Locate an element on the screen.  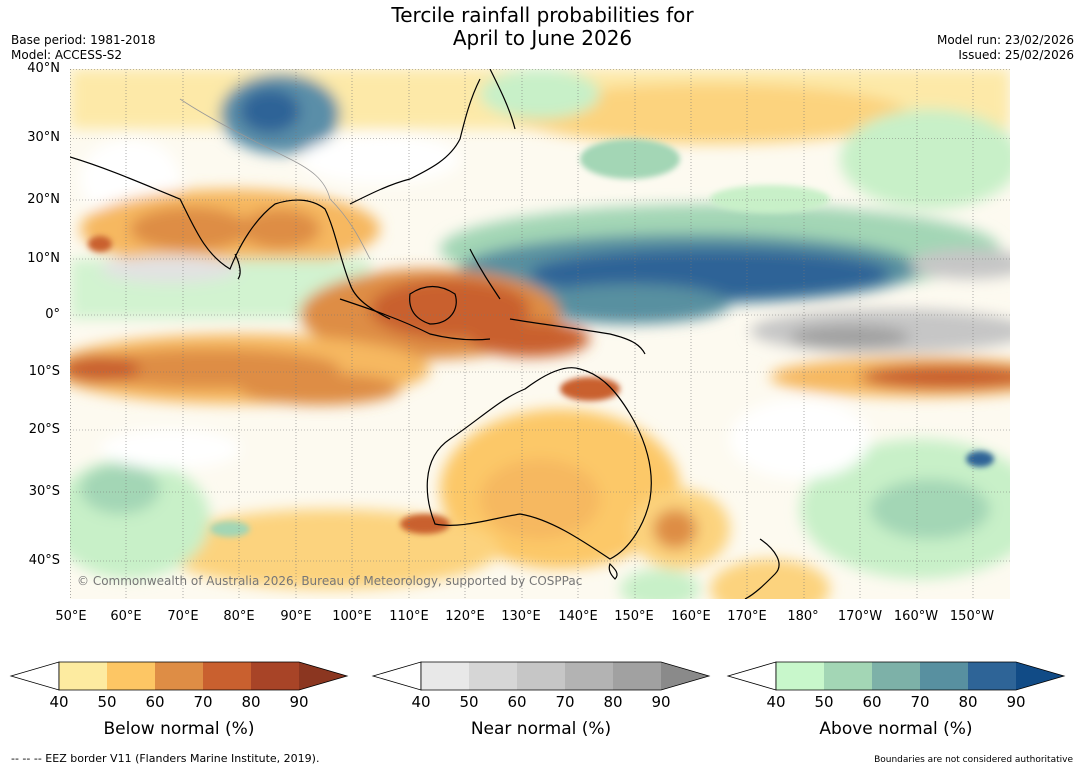
tasmania is located at coordinates (613, 571).